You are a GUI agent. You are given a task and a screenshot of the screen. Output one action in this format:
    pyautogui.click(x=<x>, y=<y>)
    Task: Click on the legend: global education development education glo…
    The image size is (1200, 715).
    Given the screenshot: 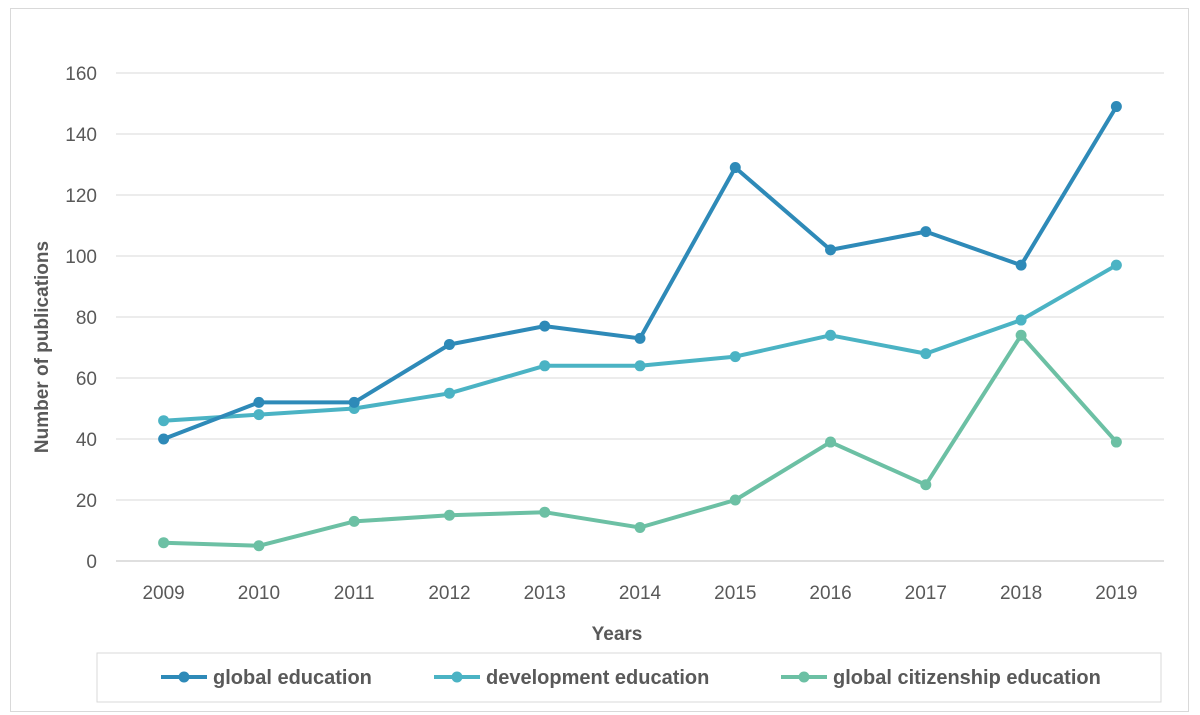 What is the action you would take?
    pyautogui.click(x=631, y=678)
    